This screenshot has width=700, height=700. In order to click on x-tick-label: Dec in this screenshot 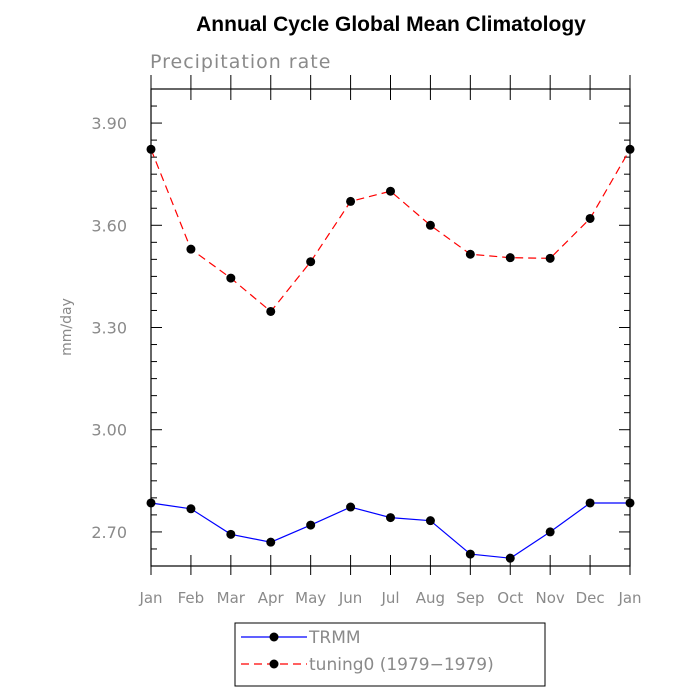, I will do `click(590, 598)`.